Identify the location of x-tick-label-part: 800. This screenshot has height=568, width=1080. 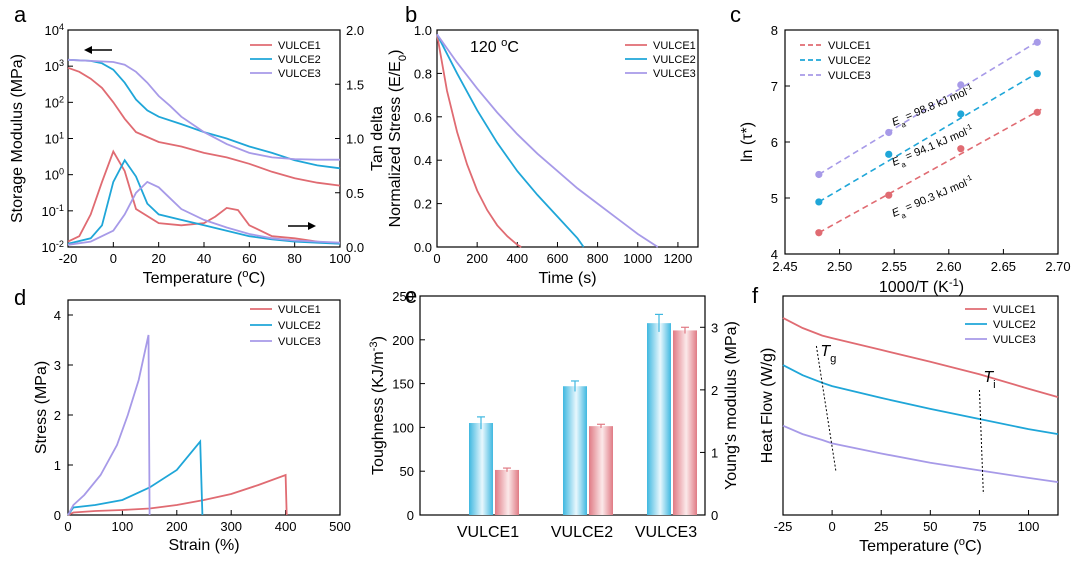
(598, 258).